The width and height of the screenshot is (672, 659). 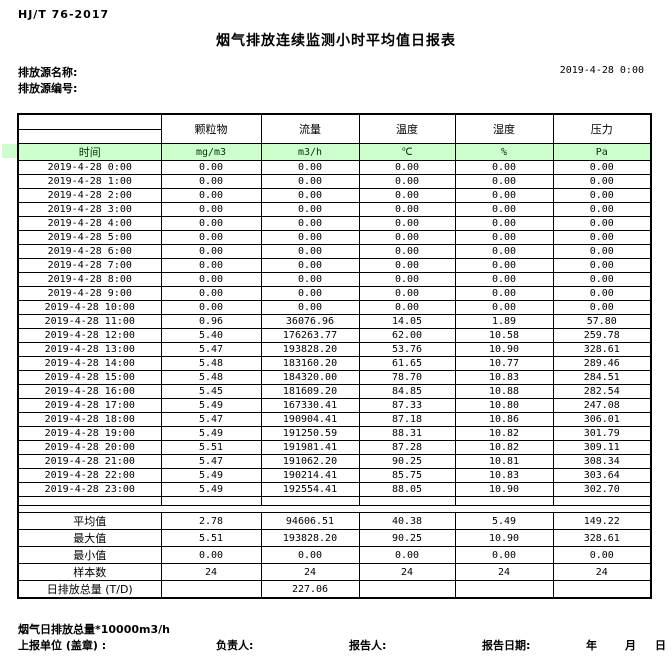 I want to click on row-time: 2019-4-28 10:00, so click(x=89, y=307).